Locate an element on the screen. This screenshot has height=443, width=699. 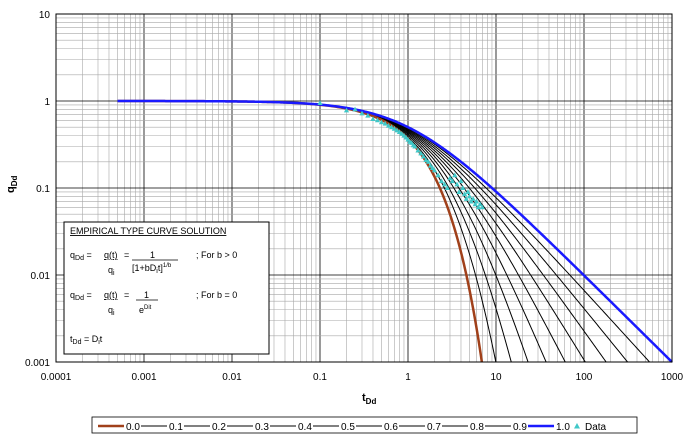
eq1-condition: ; For b > 0 is located at coordinates (216, 255).